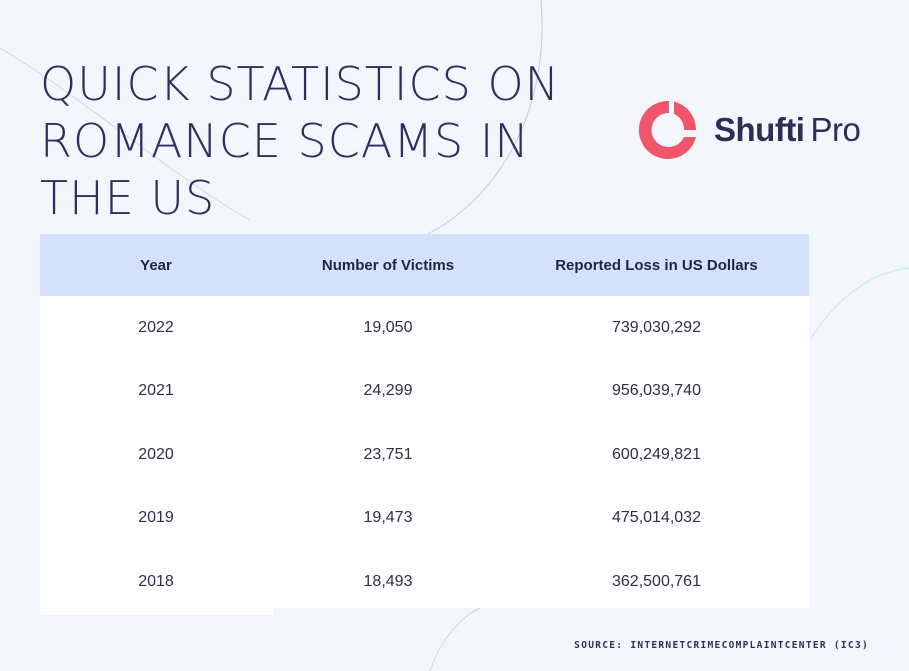 This screenshot has width=909, height=671. Describe the element at coordinates (388, 265) in the screenshot. I see `header-victims: Number of Victims` at that location.